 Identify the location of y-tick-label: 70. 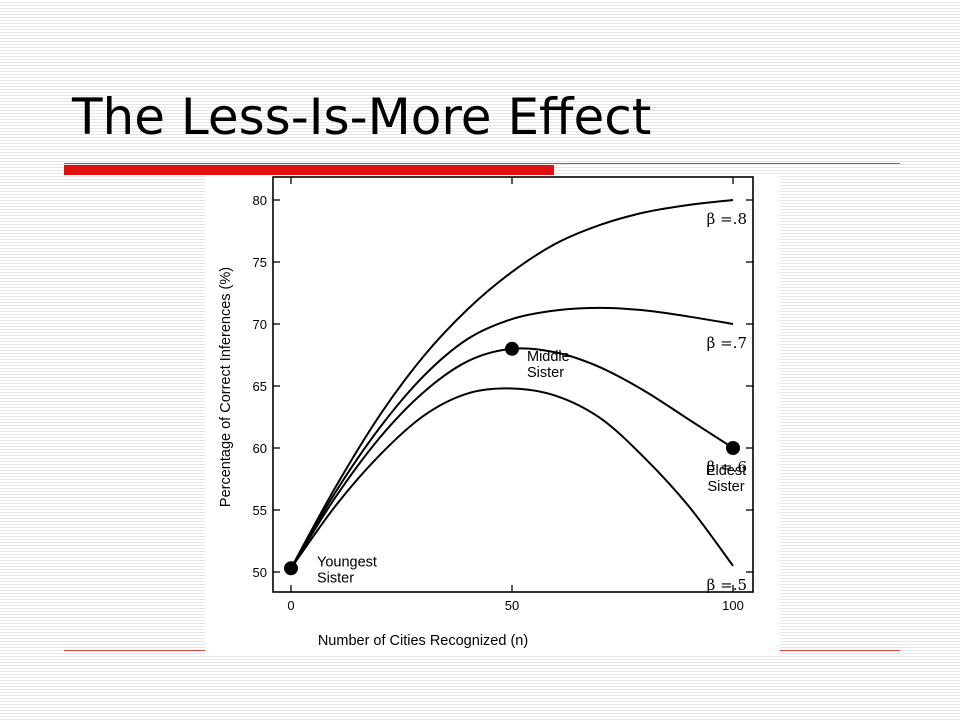
(260, 324).